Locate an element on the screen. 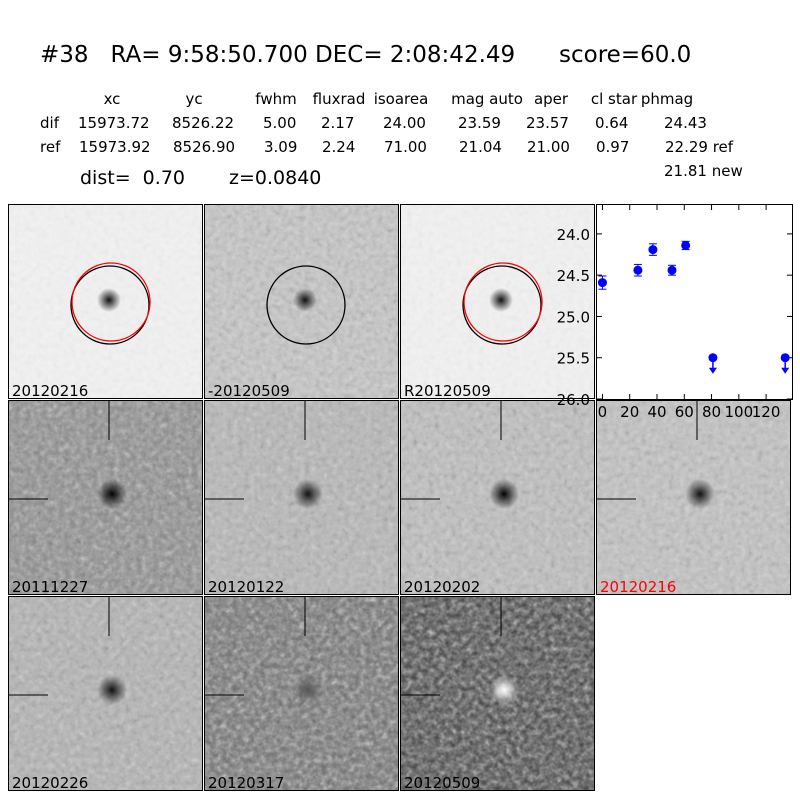 Image resolution: width=800 pixels, height=800 pixels. image-stamp: 20120202 is located at coordinates (497, 497).